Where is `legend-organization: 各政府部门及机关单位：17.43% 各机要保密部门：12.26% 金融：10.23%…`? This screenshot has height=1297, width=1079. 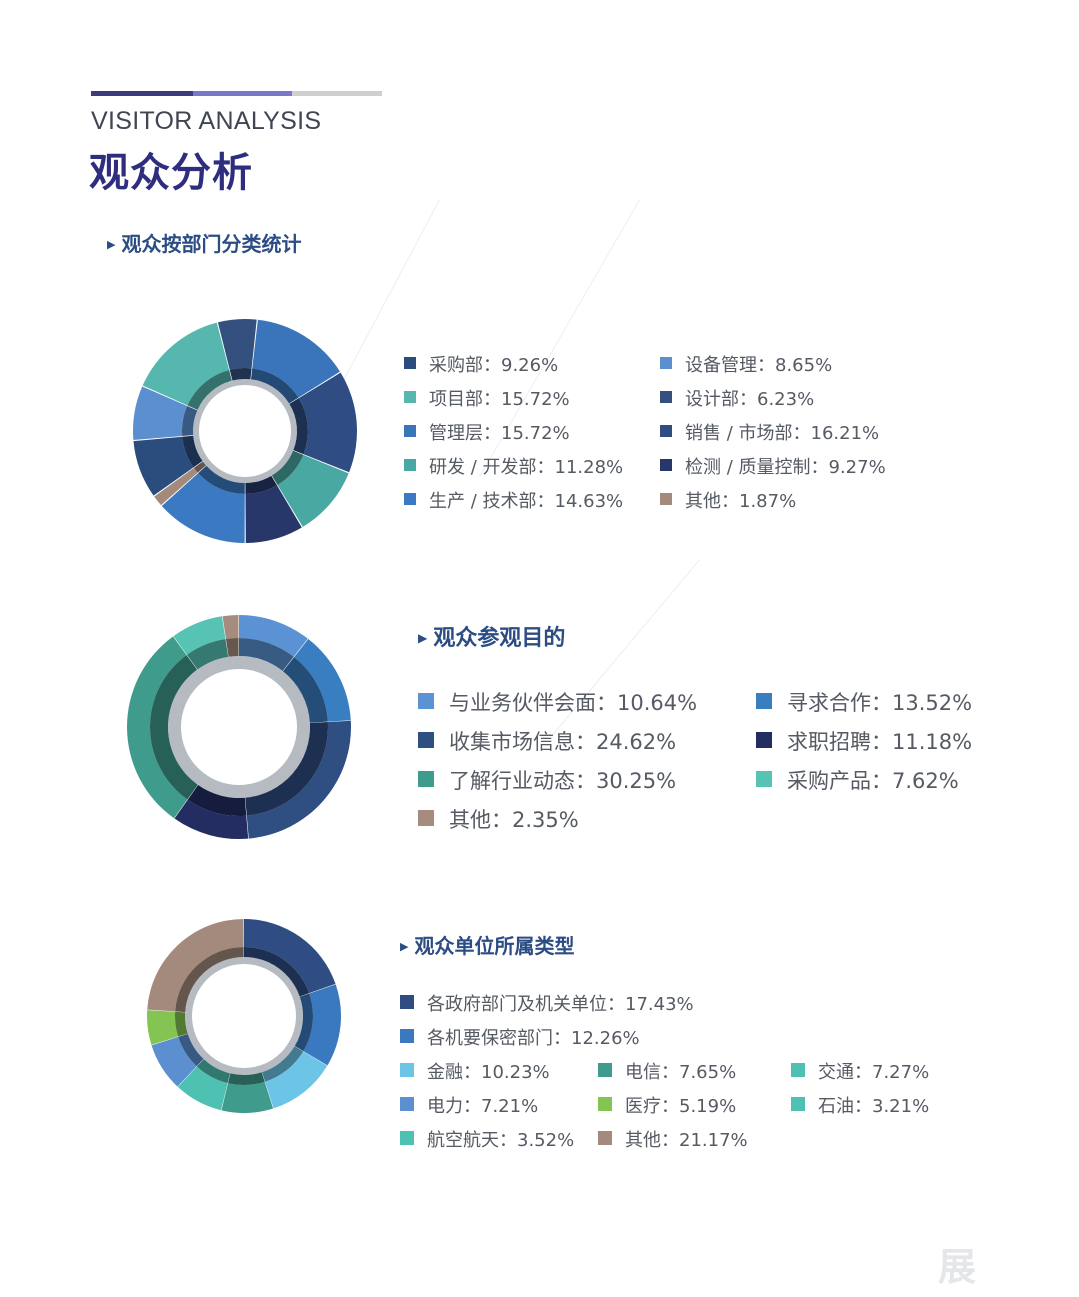 legend-organization: 各政府部门及机关单位：17.43% 各机要保密部门：12.26% 金融：10.23%… is located at coordinates (700, 1075).